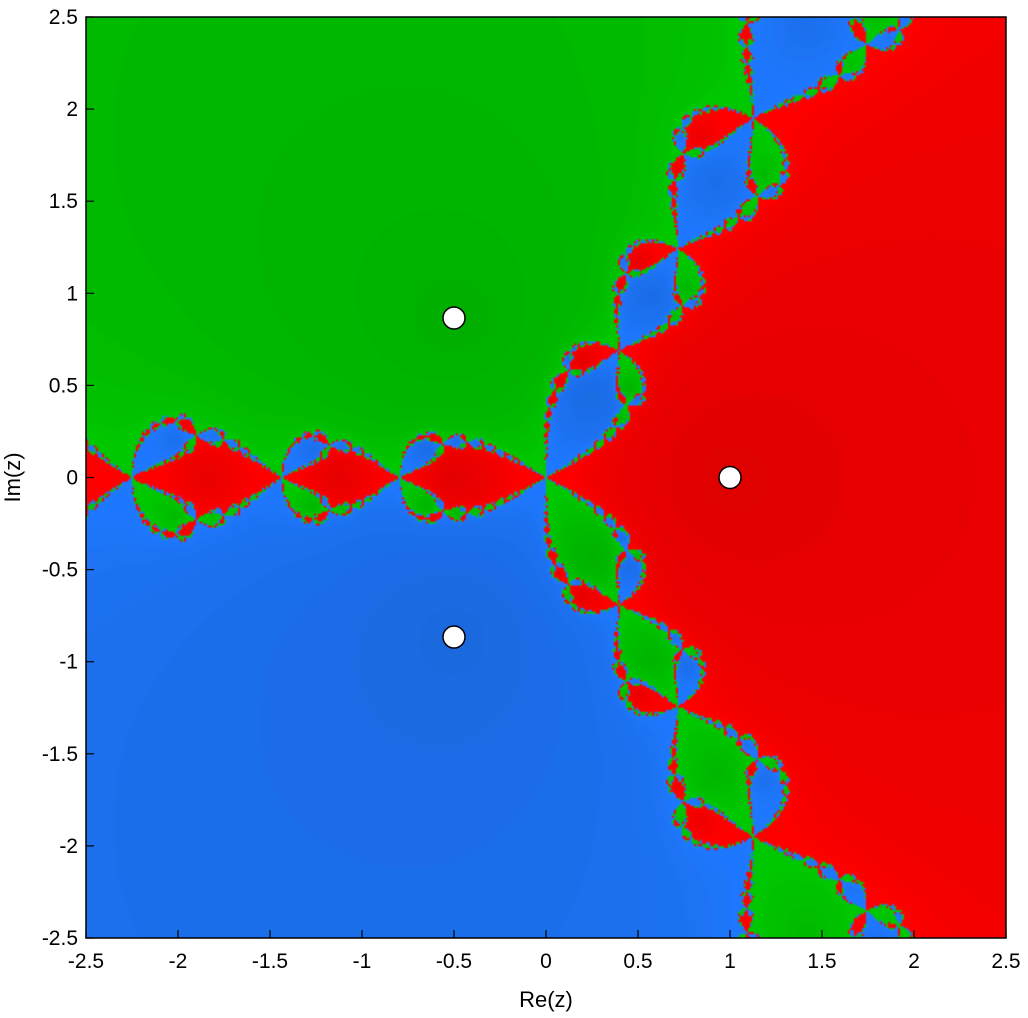 The image size is (1028, 1018). Describe the element at coordinates (60, 754) in the screenshot. I see `y-tick-label: -1.5` at that location.